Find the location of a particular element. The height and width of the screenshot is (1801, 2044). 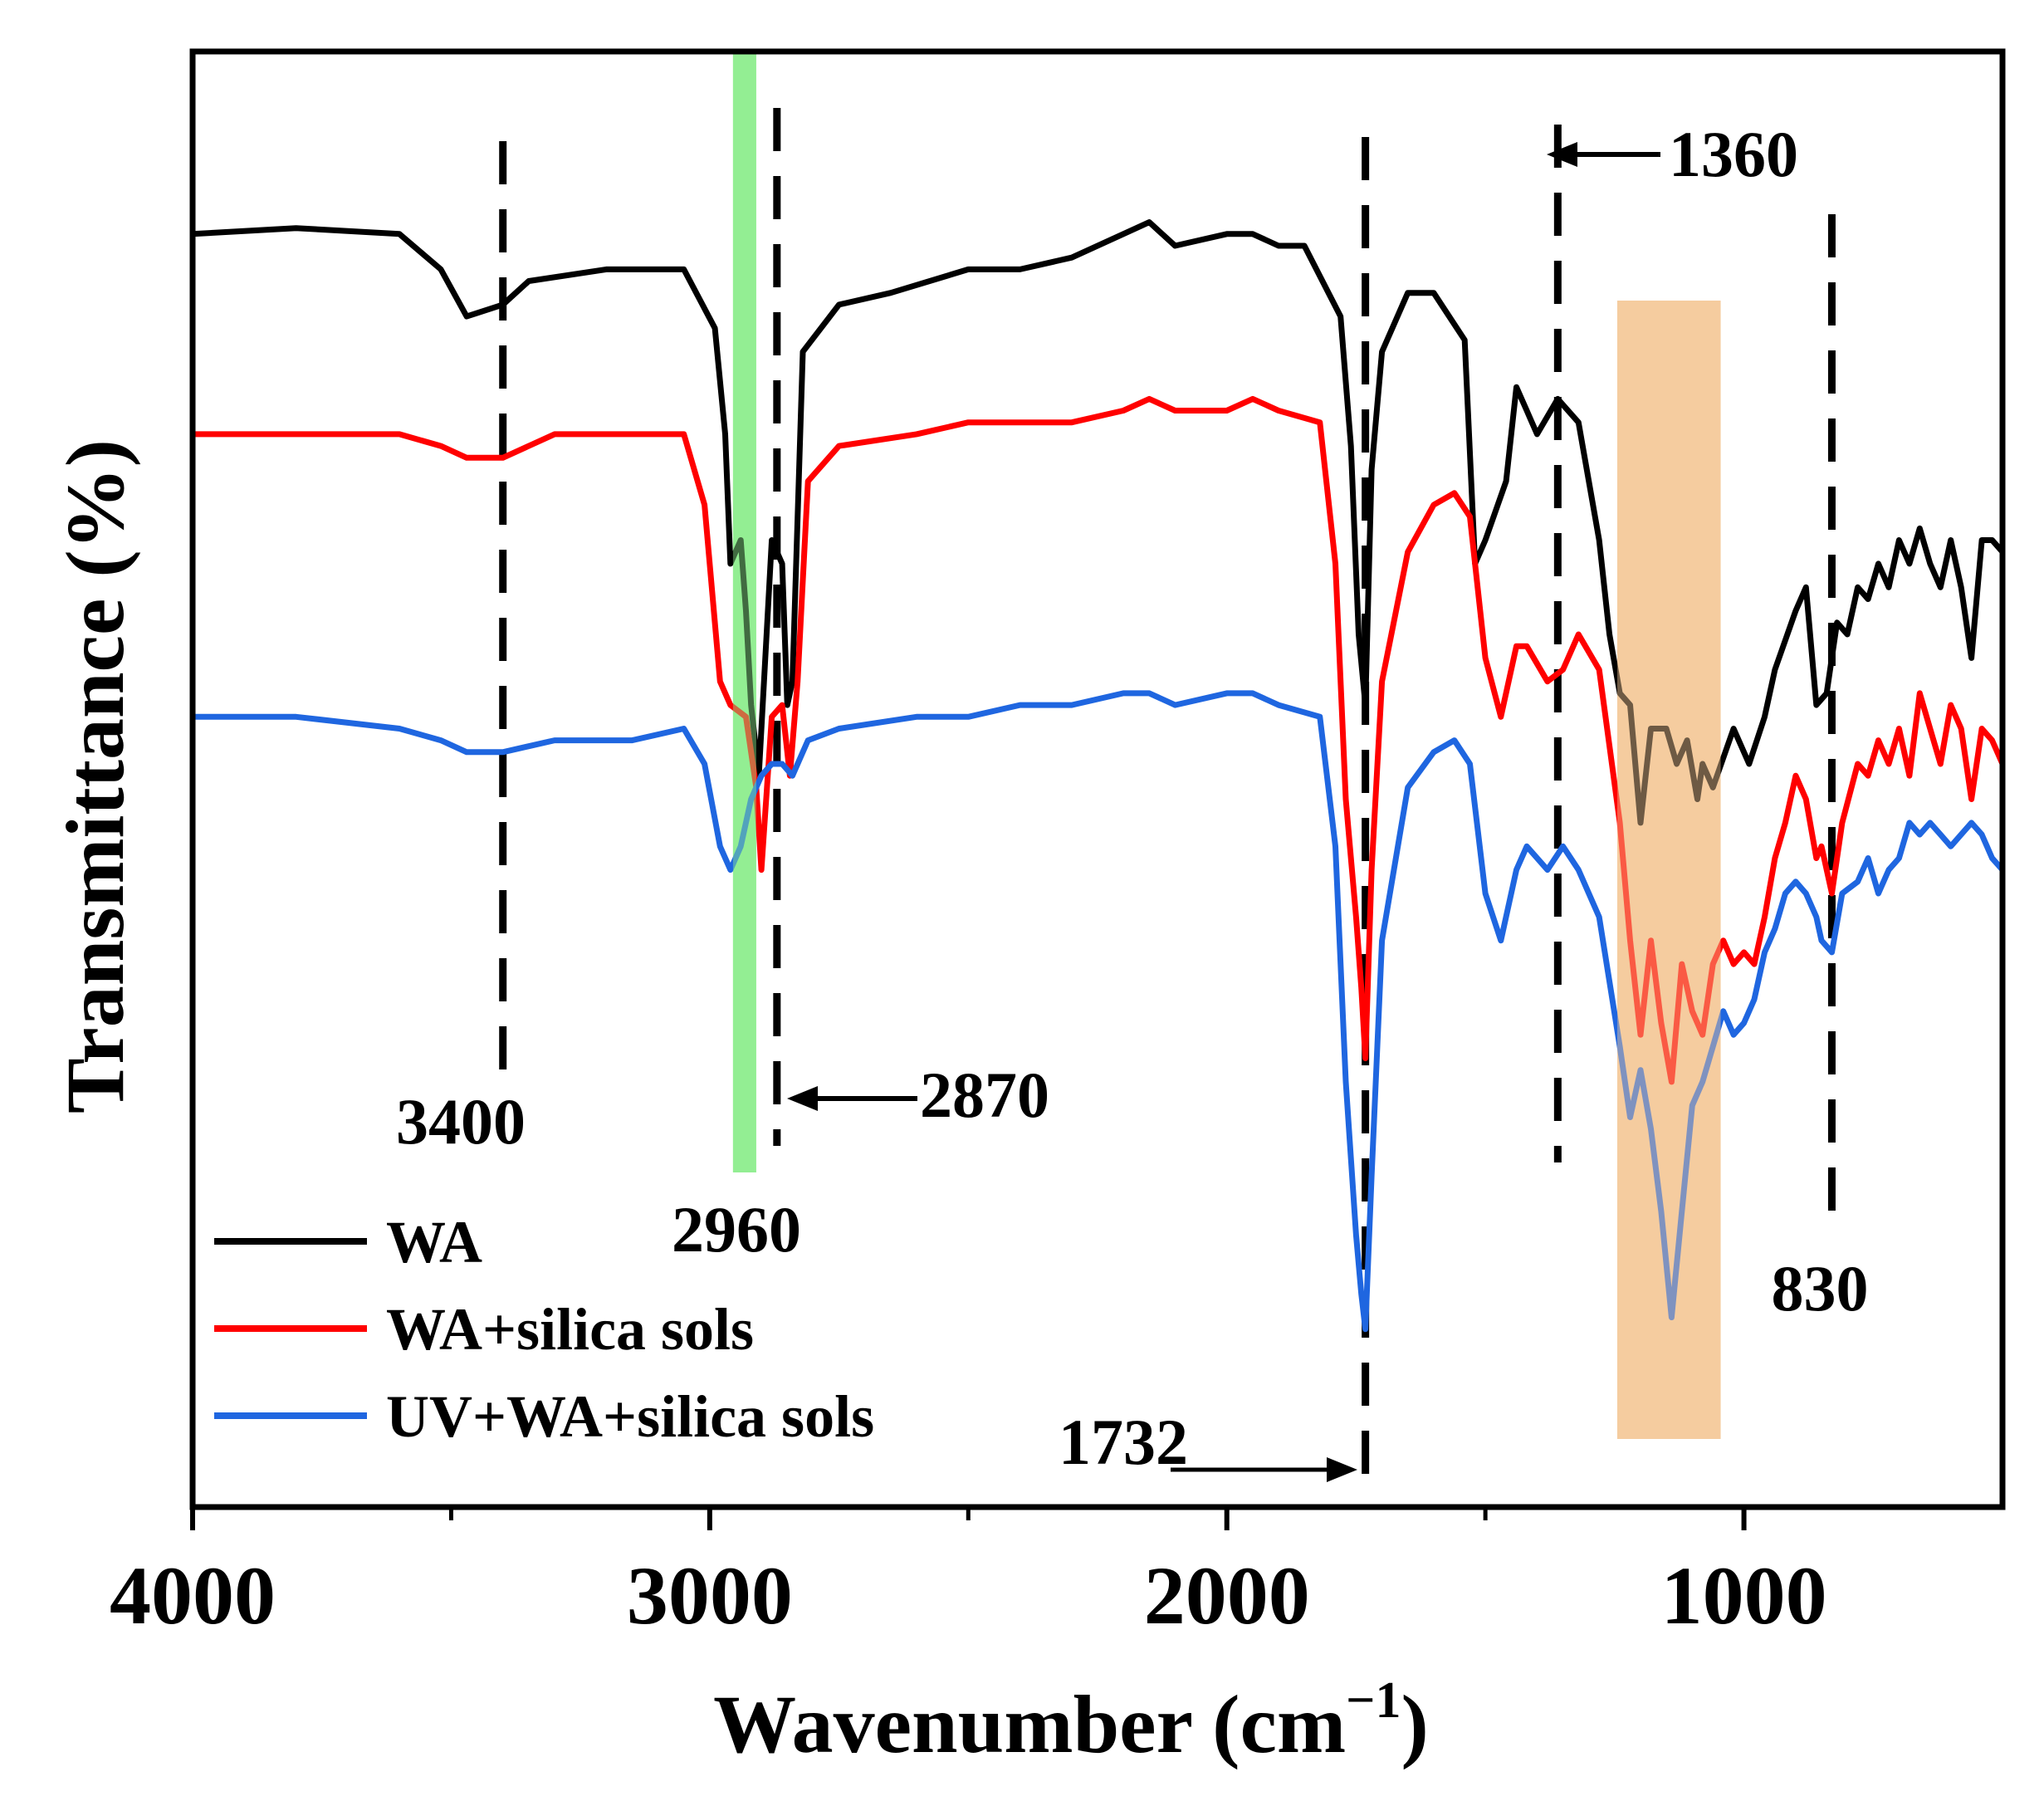

annotation-3400: 3400 is located at coordinates (461, 1121).